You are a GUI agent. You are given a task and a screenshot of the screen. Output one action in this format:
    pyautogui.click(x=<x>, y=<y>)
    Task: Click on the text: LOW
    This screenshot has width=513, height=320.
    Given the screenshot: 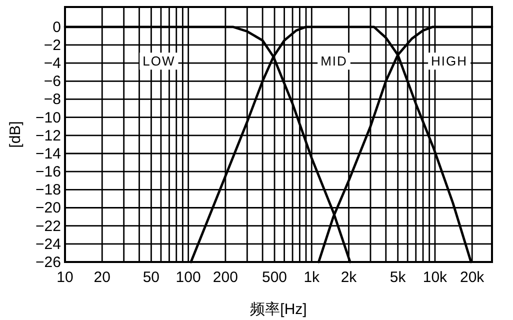 What is the action you would take?
    pyautogui.click(x=159, y=61)
    